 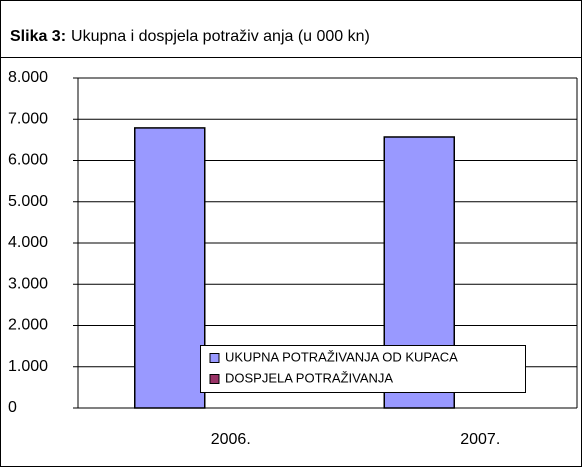 What do you see at coordinates (38, 36) in the screenshot?
I see `title-label: Slika 3:` at bounding box center [38, 36].